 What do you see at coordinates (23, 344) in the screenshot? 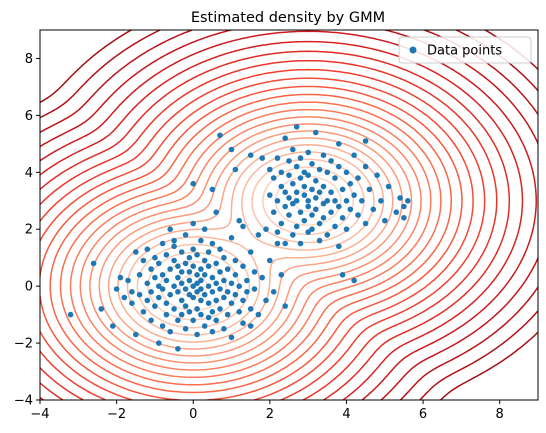
I see `y-tick-label: −2` at bounding box center [23, 344].